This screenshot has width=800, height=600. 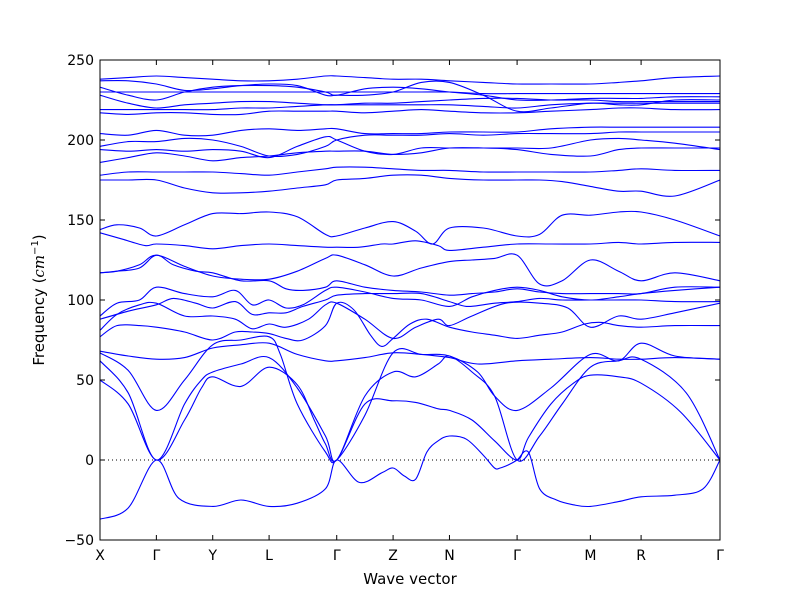 What do you see at coordinates (641, 556) in the screenshot?
I see `x-tick-label-9: R` at bounding box center [641, 556].